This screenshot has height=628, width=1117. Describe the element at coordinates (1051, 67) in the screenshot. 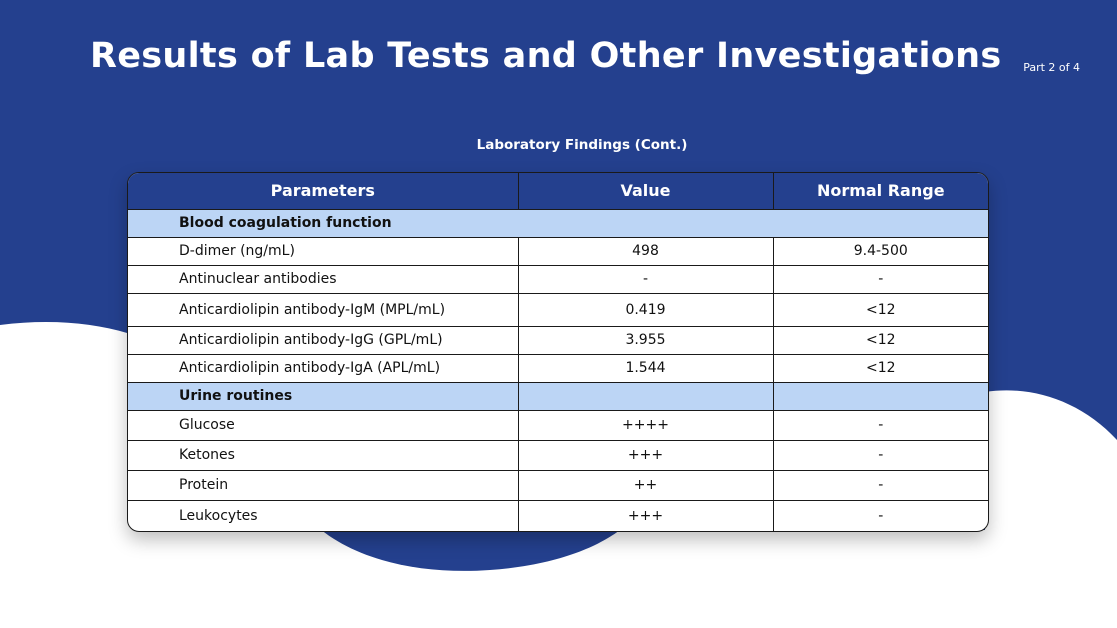

I see `part-indicator: Part 2 of 4` at that location.